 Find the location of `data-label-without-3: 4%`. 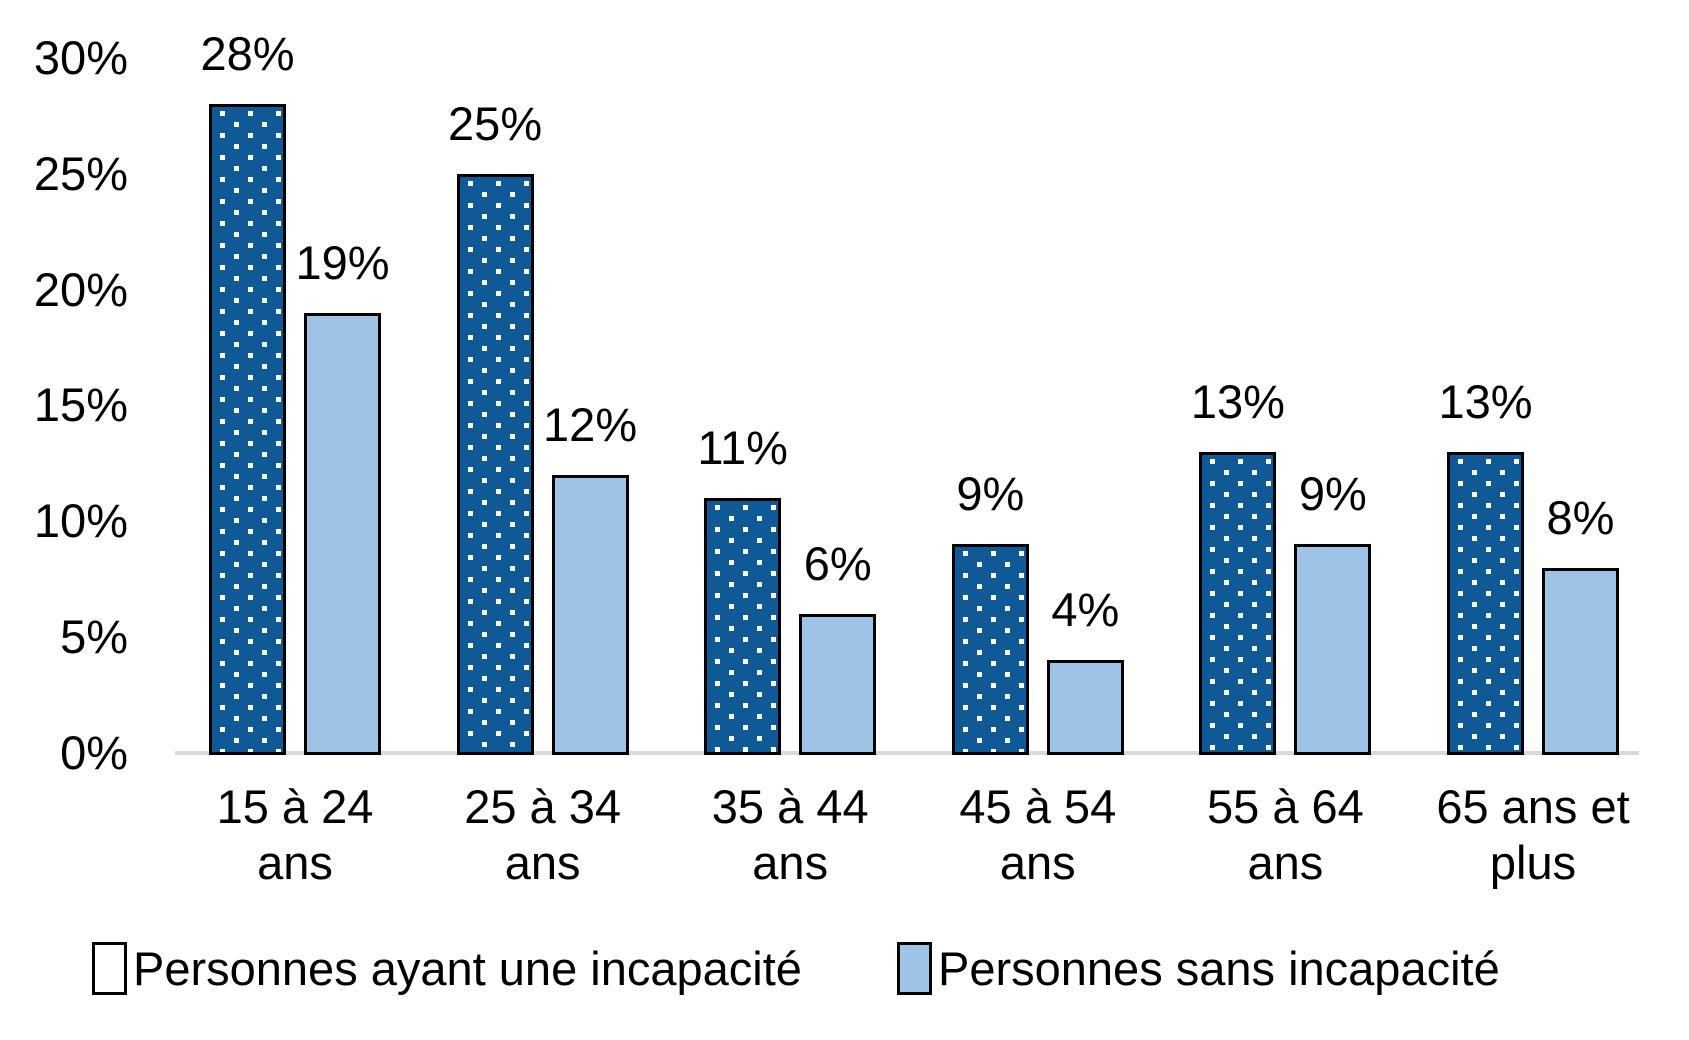

data-label-without-3: 4% is located at coordinates (1085, 610).